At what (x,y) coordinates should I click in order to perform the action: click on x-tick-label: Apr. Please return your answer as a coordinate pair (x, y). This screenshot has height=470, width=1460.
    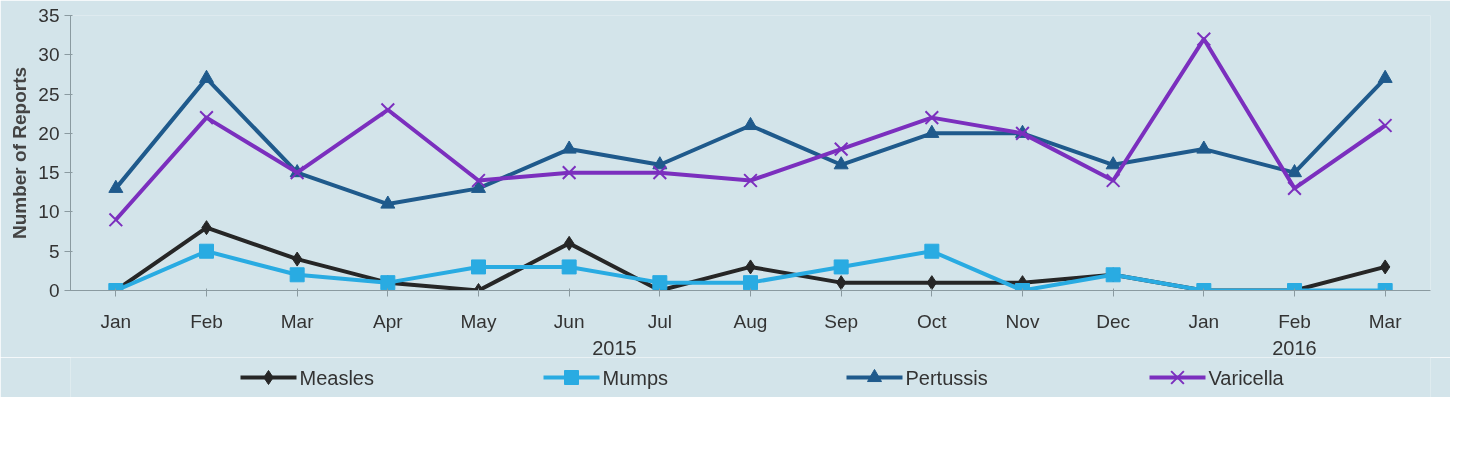
    Looking at the image, I should click on (388, 321).